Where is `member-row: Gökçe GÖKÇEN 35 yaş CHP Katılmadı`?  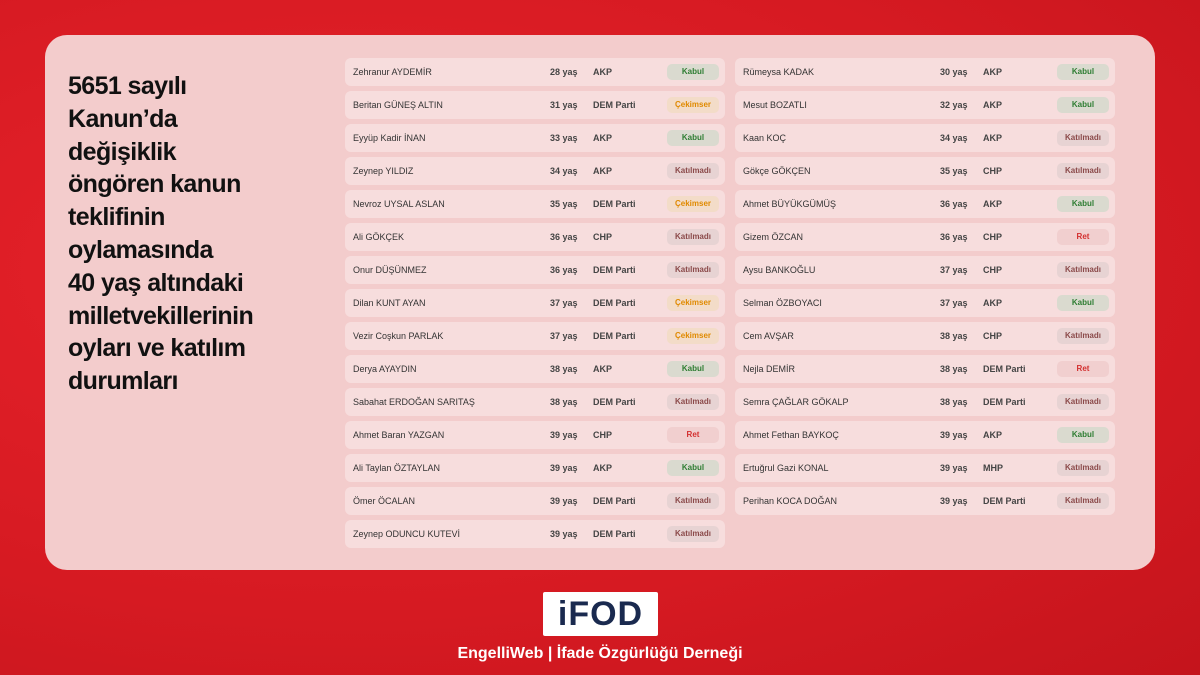
member-row: Gökçe GÖKÇEN 35 yaş CHP Katılmadı is located at coordinates (925, 171).